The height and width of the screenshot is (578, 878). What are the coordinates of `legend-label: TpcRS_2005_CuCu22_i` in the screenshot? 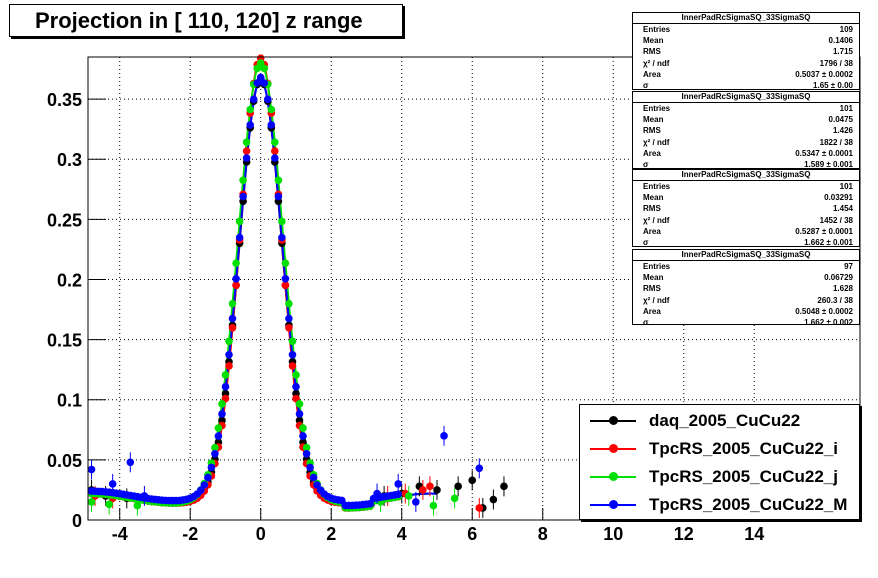 It's located at (743, 448).